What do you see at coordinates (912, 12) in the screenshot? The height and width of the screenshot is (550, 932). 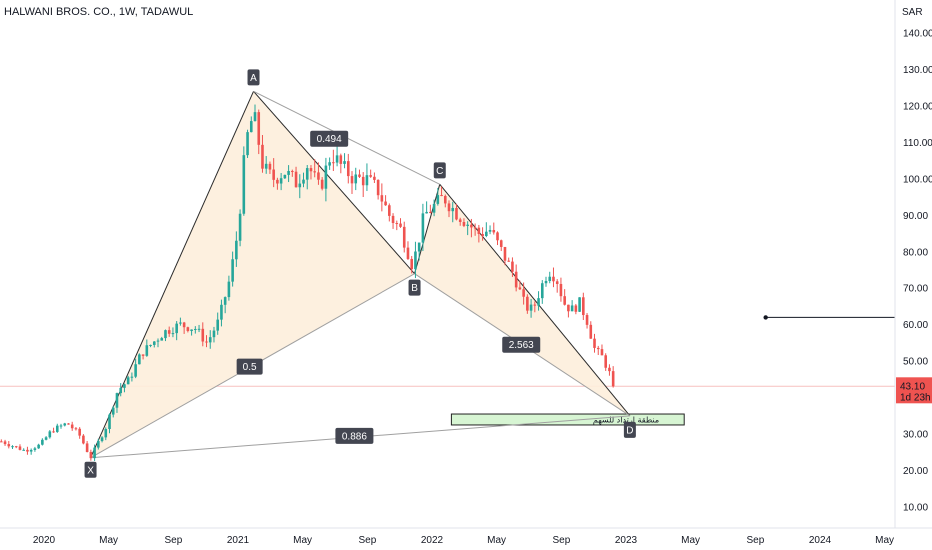 I see `currency-label: SAR` at bounding box center [912, 12].